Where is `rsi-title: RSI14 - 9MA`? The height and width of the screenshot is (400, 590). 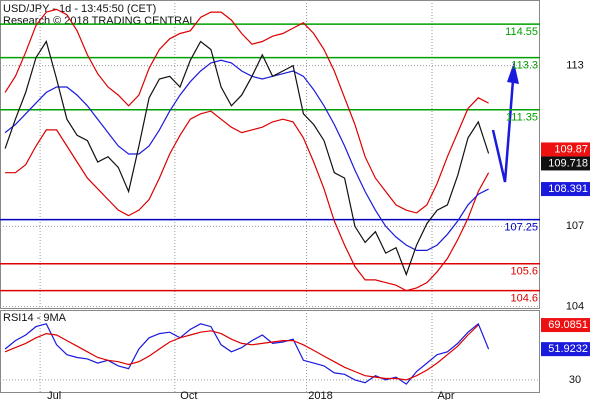
rsi-title: RSI14 - 9MA is located at coordinates (35, 318).